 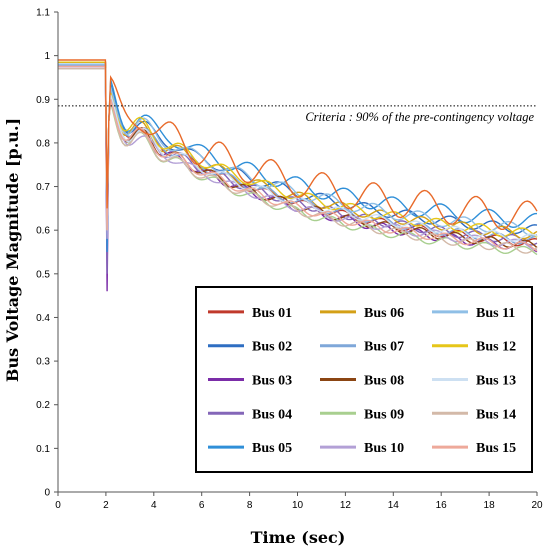 What do you see at coordinates (202, 505) in the screenshot?
I see `x-tick-label: 6` at bounding box center [202, 505].